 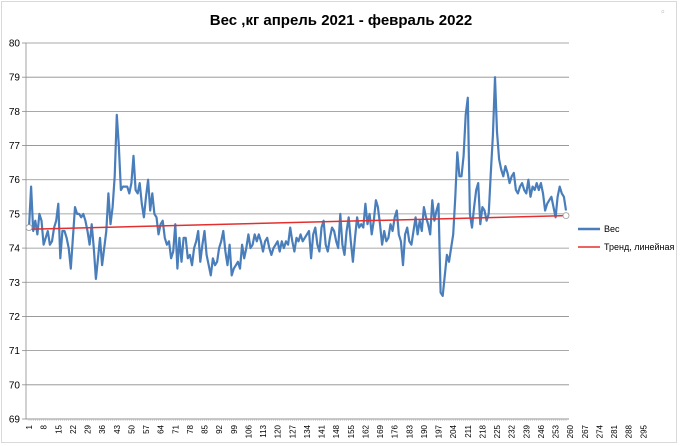 What do you see at coordinates (341, 20) in the screenshot?
I see `chart-title: Вес ,кг апрель 2021 - февраль 2022` at bounding box center [341, 20].